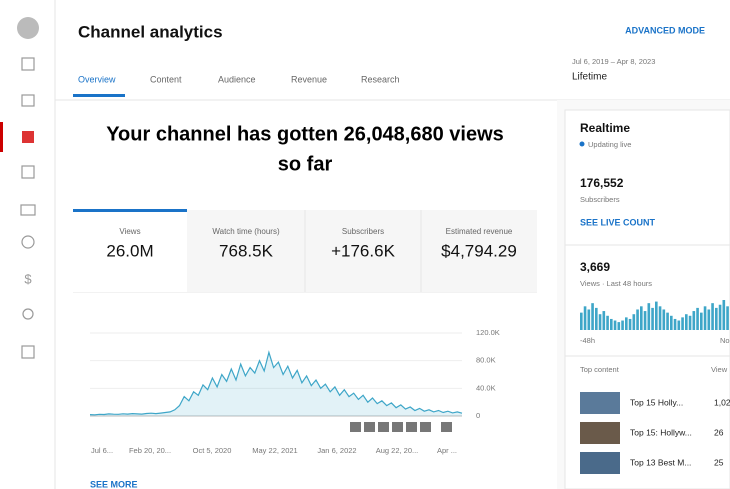 This screenshot has width=730, height=489. Describe the element at coordinates (28, 278) in the screenshot. I see `earn-icon: $` at that location.